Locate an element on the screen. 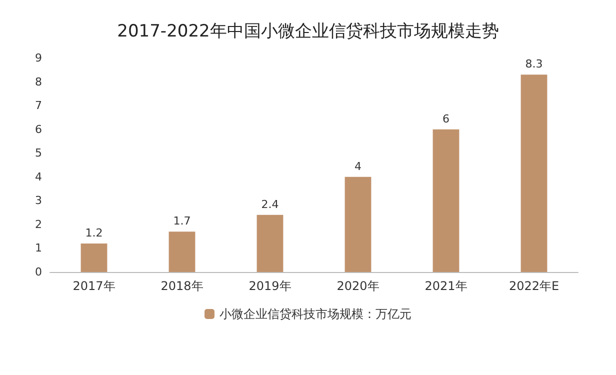 Image resolution: width=616 pixels, height=375 pixels. x-tick-label: 2020年 is located at coordinates (358, 286).